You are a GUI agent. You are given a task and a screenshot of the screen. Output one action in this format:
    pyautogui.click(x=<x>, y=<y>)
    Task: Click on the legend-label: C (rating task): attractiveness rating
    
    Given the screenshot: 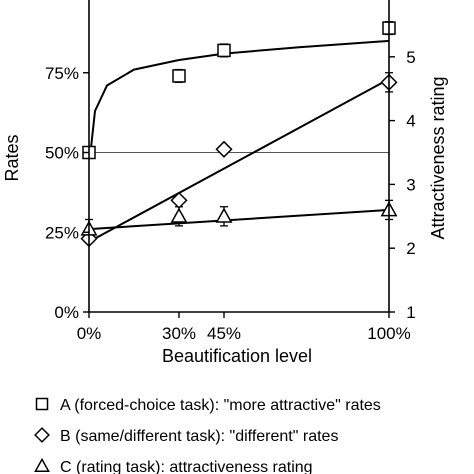 What is the action you would take?
    pyautogui.click(x=186, y=466)
    